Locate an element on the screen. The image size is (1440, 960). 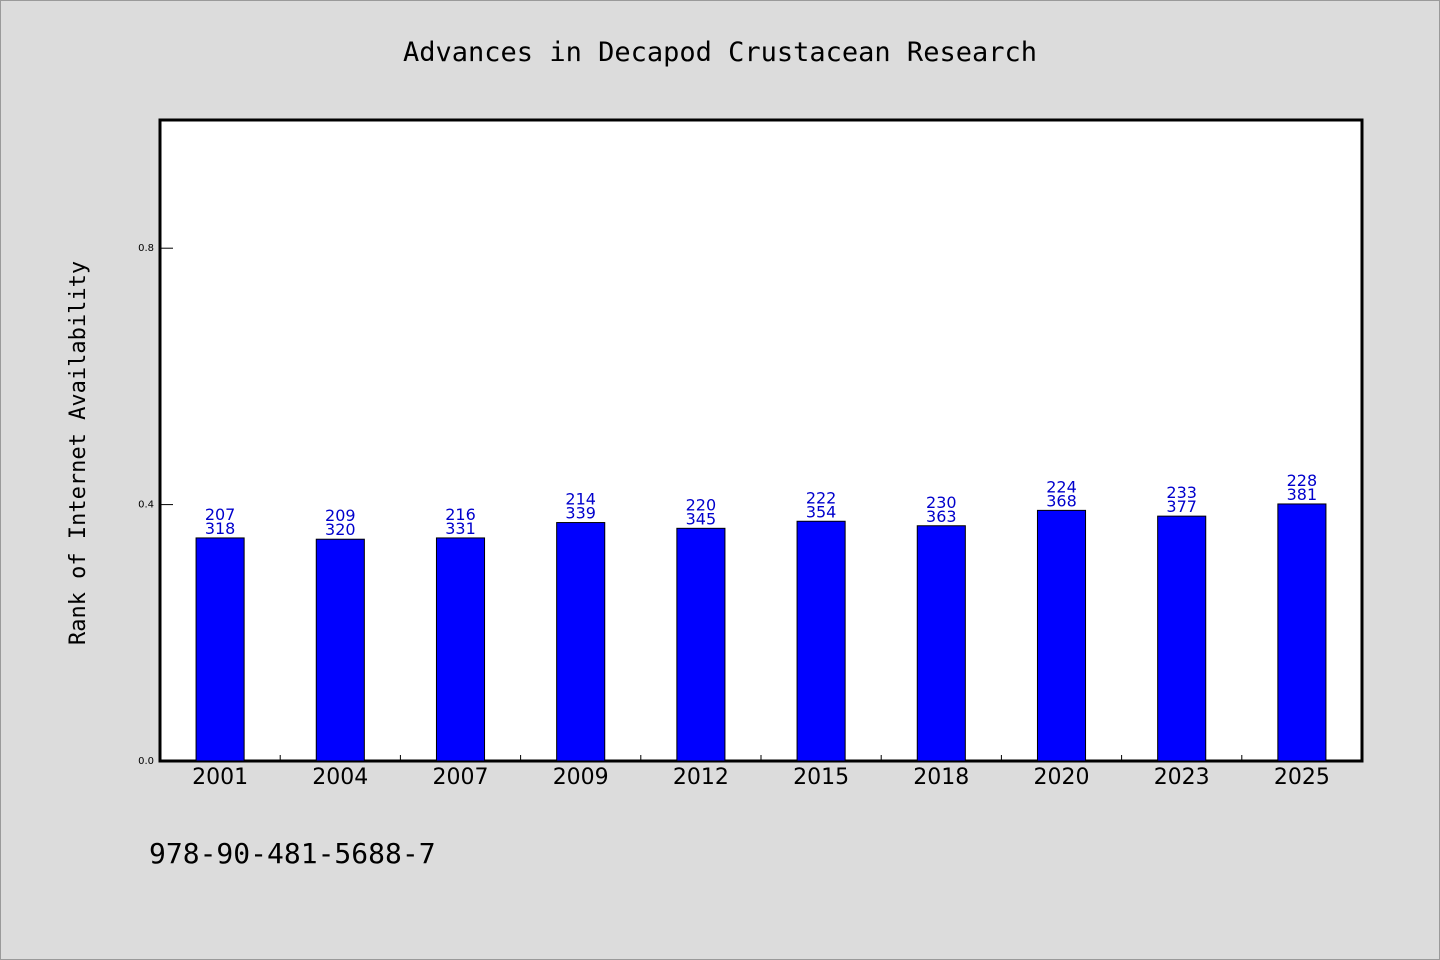
data-label-top-2012: 220 is located at coordinates (701, 504).